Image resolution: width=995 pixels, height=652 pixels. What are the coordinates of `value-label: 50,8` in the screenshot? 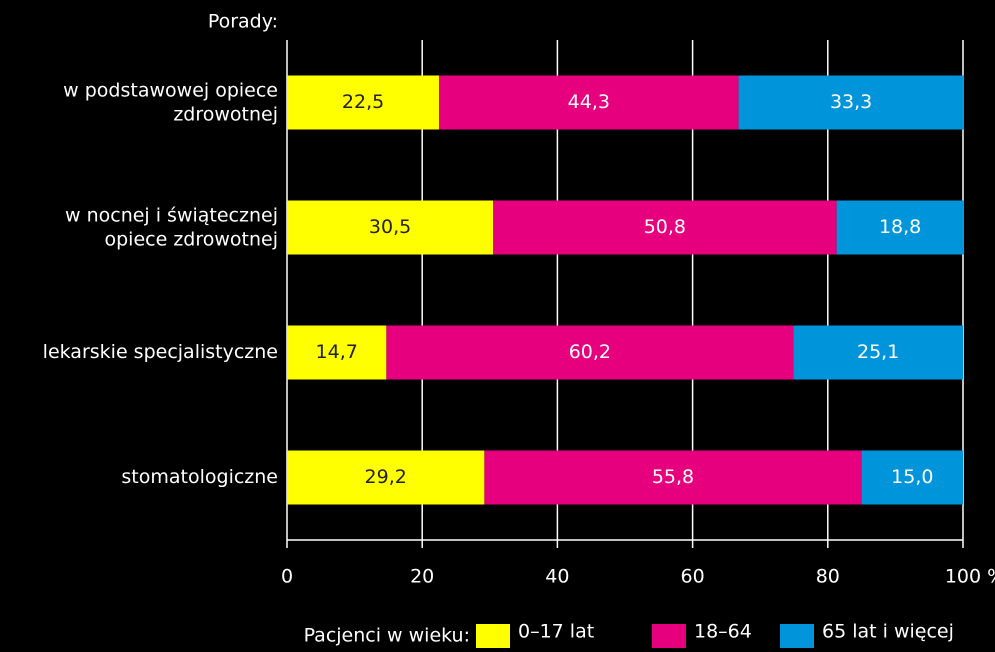 It's located at (665, 227).